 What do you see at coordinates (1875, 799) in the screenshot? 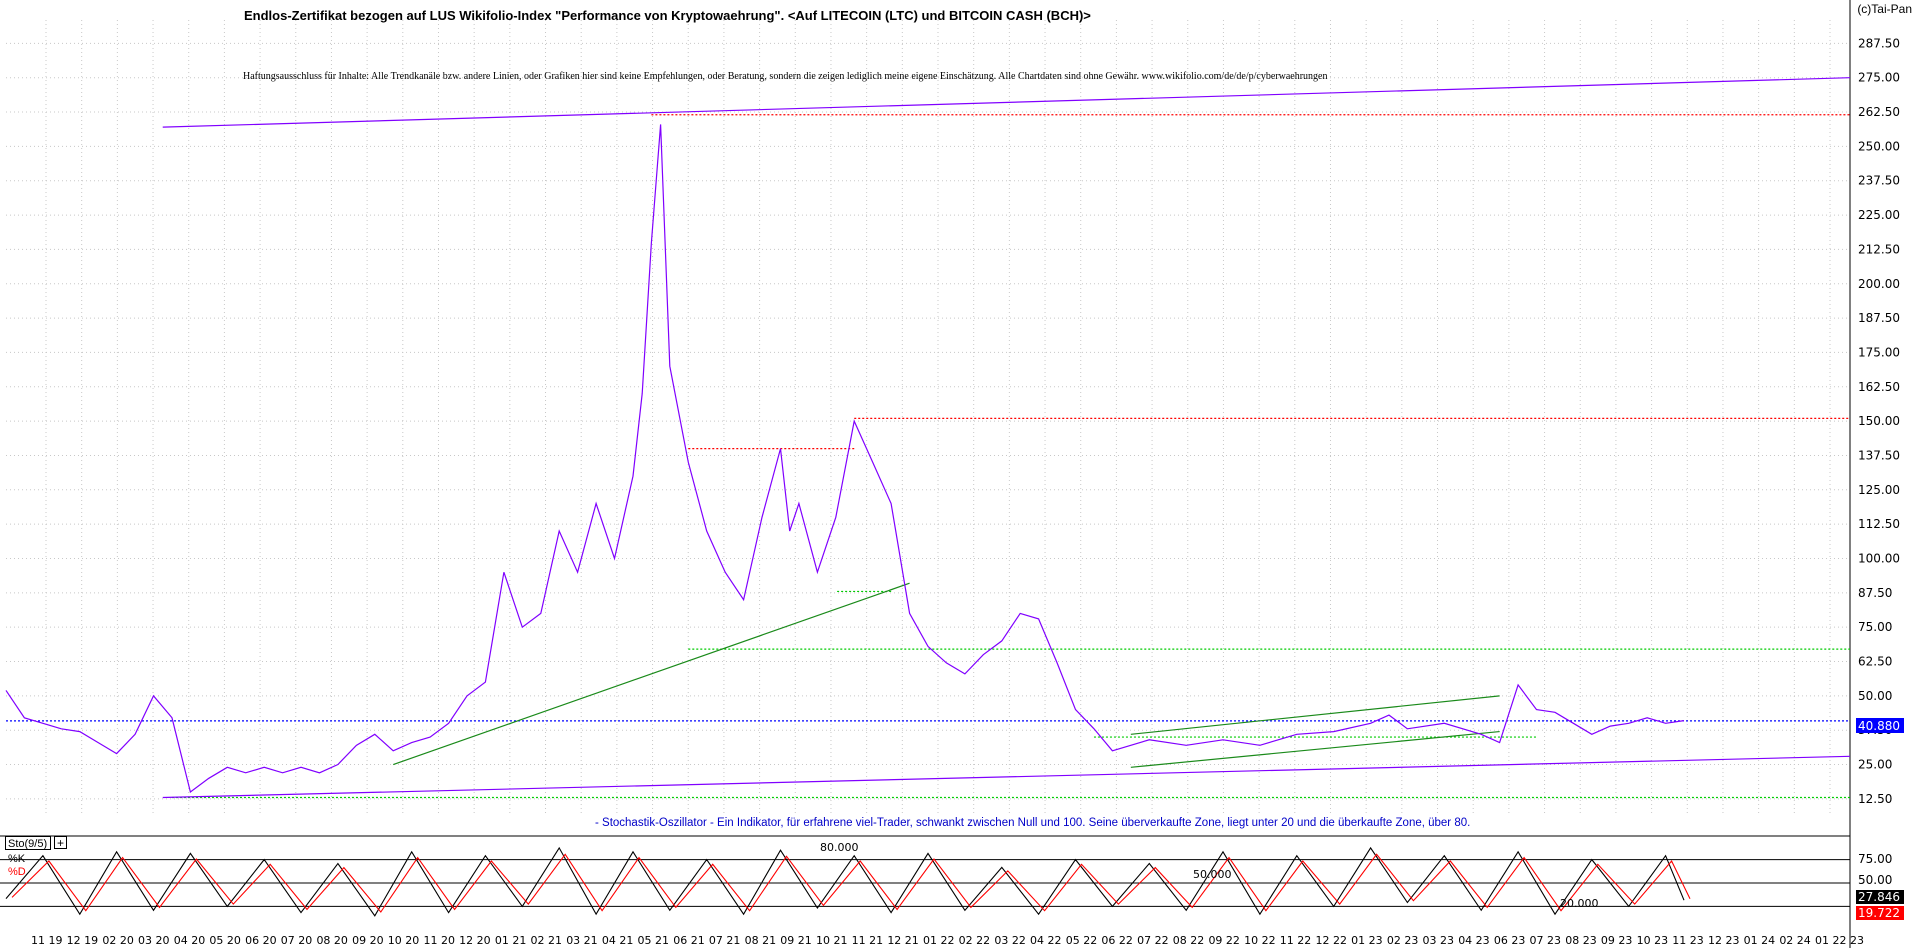
I see `price-tick-label: 12.50` at bounding box center [1875, 799].